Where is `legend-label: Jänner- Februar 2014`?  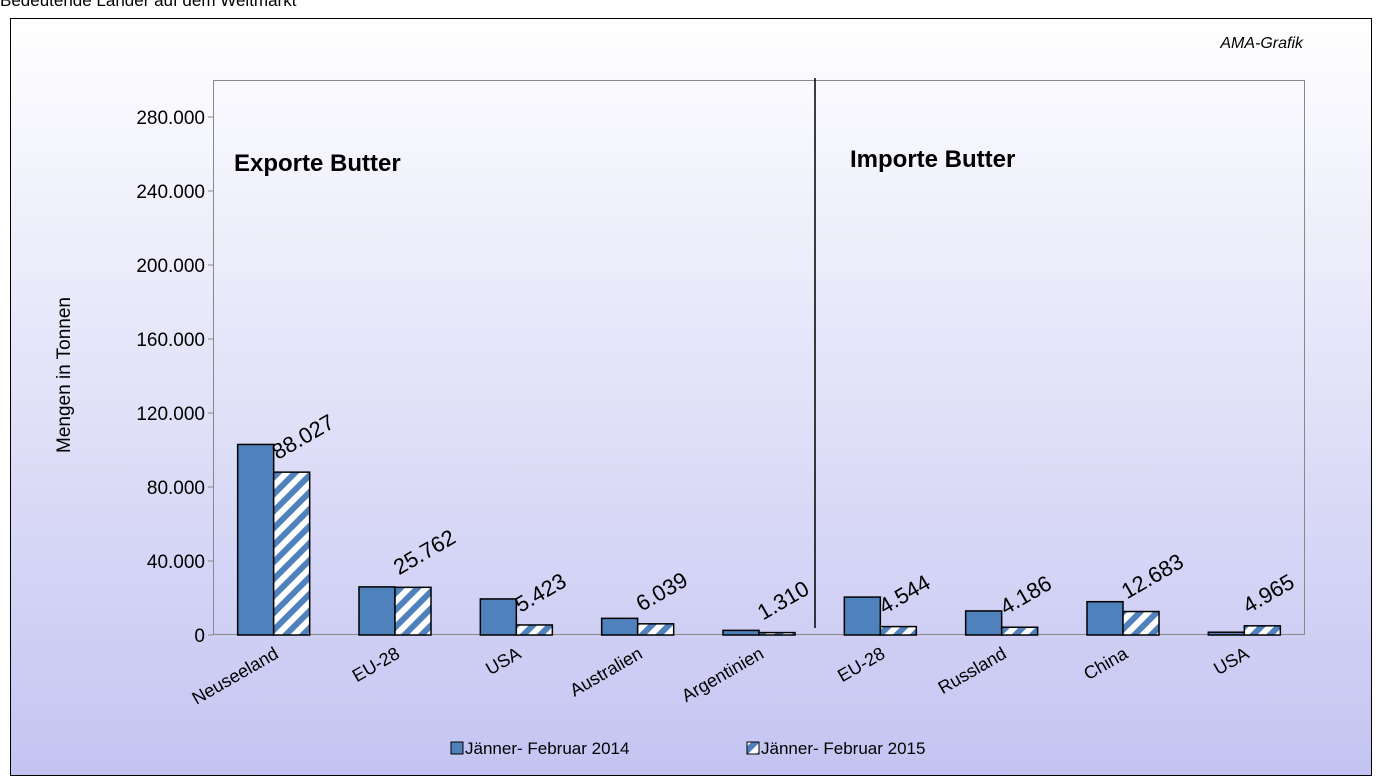
legend-label: Jänner- Februar 2014 is located at coordinates (547, 748).